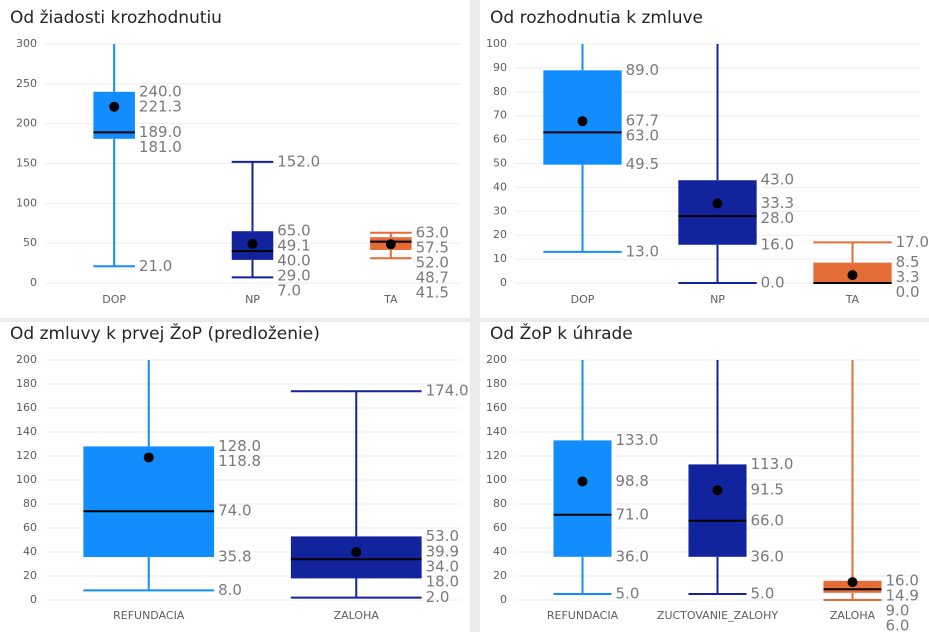  Describe the element at coordinates (165, 333) in the screenshot. I see `chart-title: Od zmluvy k prvej ŽoP (predloženie)` at that location.